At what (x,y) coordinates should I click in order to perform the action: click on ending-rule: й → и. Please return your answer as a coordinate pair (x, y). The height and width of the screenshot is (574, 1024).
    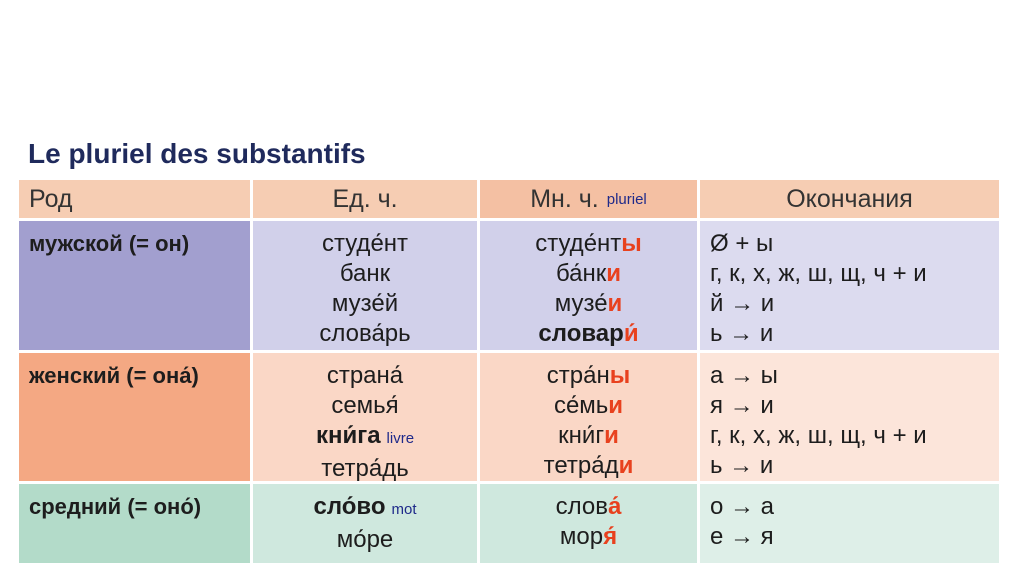
    Looking at the image, I should click on (742, 303).